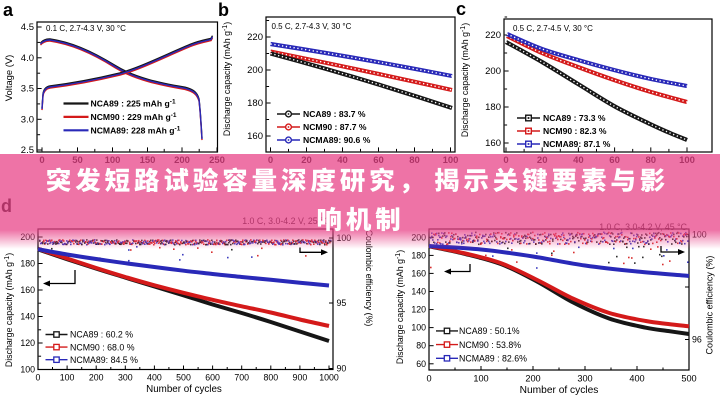 This screenshot has width=720, height=400. Describe the element at coordinates (270, 378) in the screenshot. I see `svg-text: 800` at that location.